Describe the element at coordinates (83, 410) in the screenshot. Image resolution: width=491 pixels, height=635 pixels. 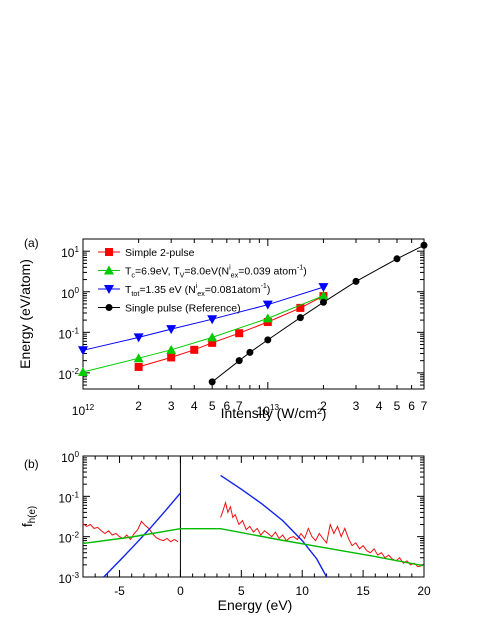
I see `x-tick-label: 1012` at that location.